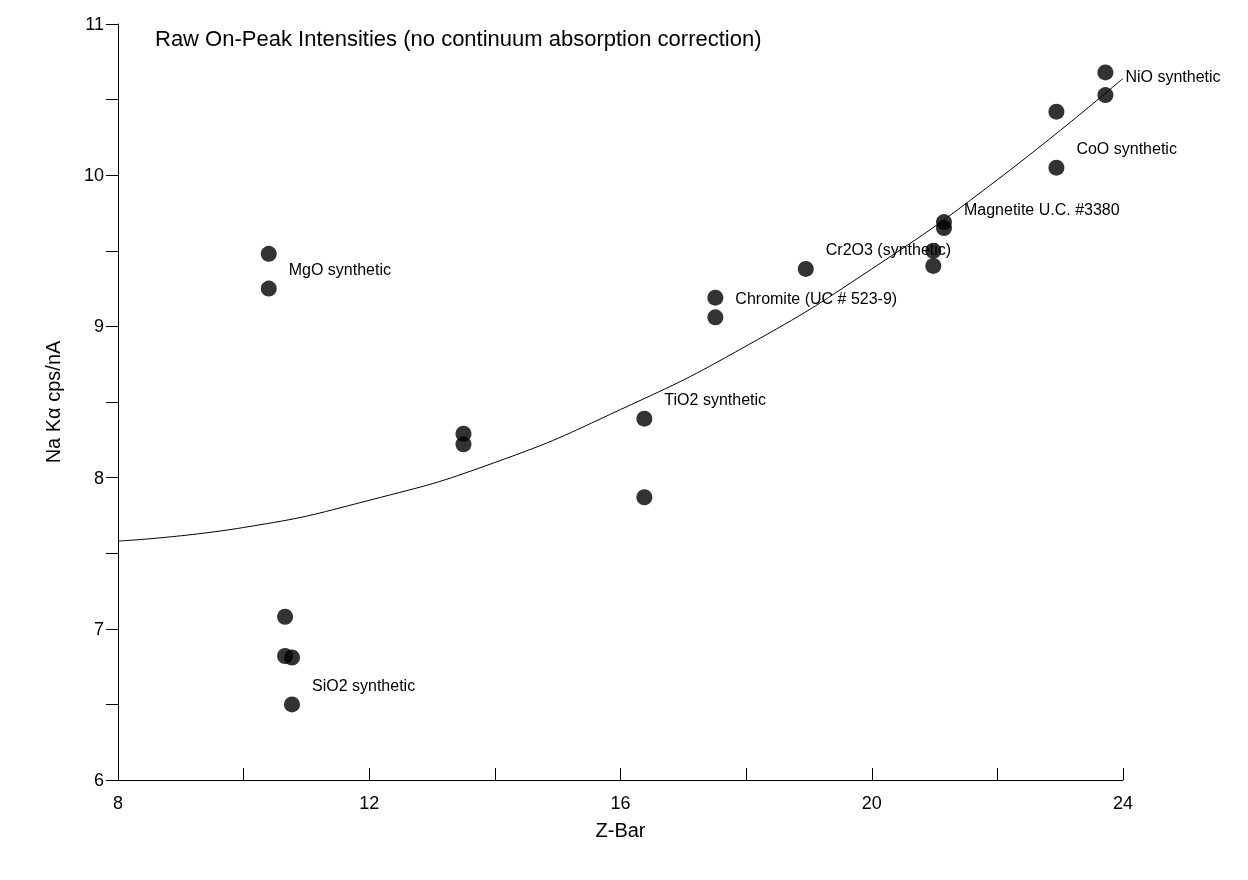  What do you see at coordinates (369, 803) in the screenshot?
I see `x-tick-label: 12` at bounding box center [369, 803].